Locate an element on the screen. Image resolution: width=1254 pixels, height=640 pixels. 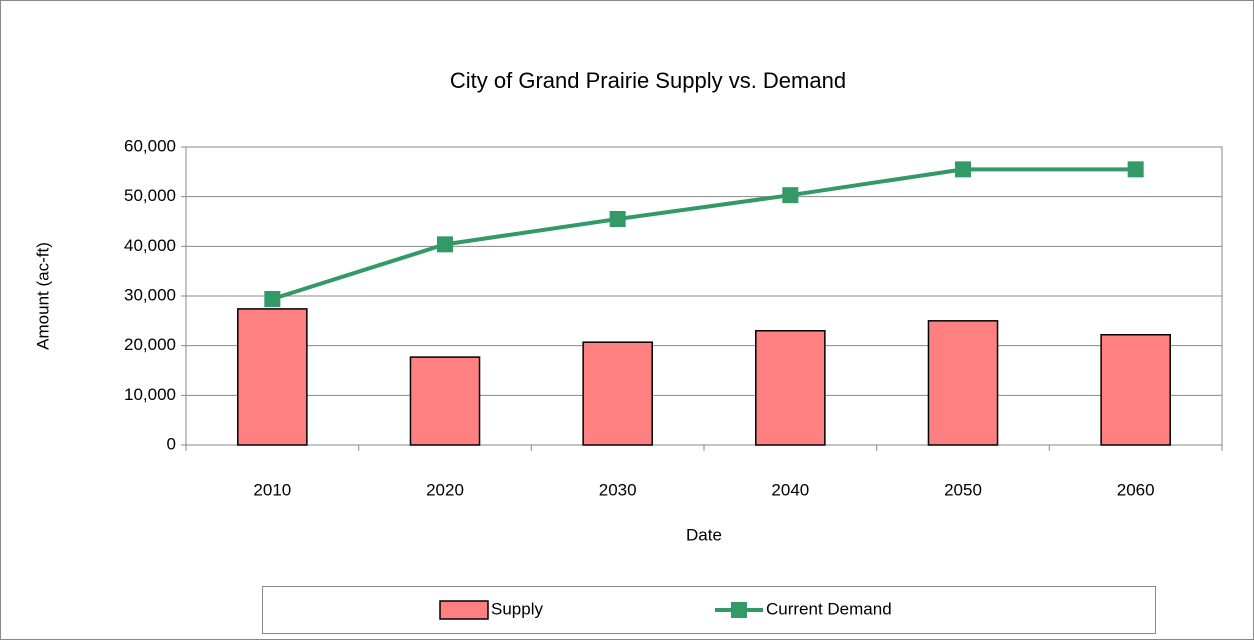
y-axis-title: Amount (ac-ft) is located at coordinates (42, 296).